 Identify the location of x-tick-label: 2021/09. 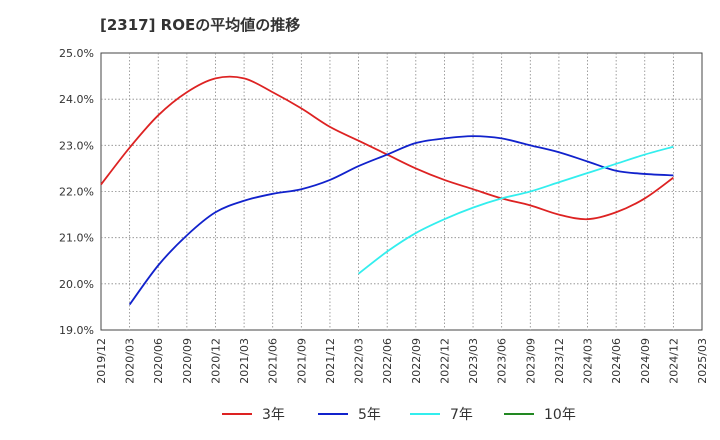
(301, 361).